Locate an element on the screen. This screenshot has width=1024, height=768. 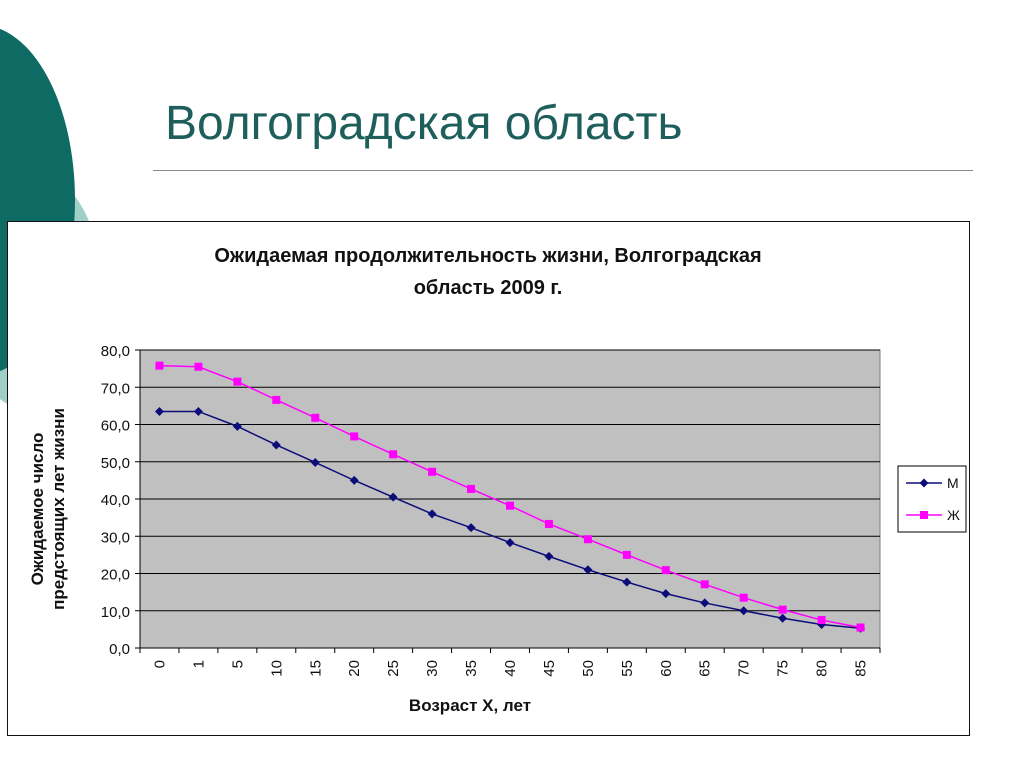
x-tick-label: 80 is located at coordinates (822, 668).